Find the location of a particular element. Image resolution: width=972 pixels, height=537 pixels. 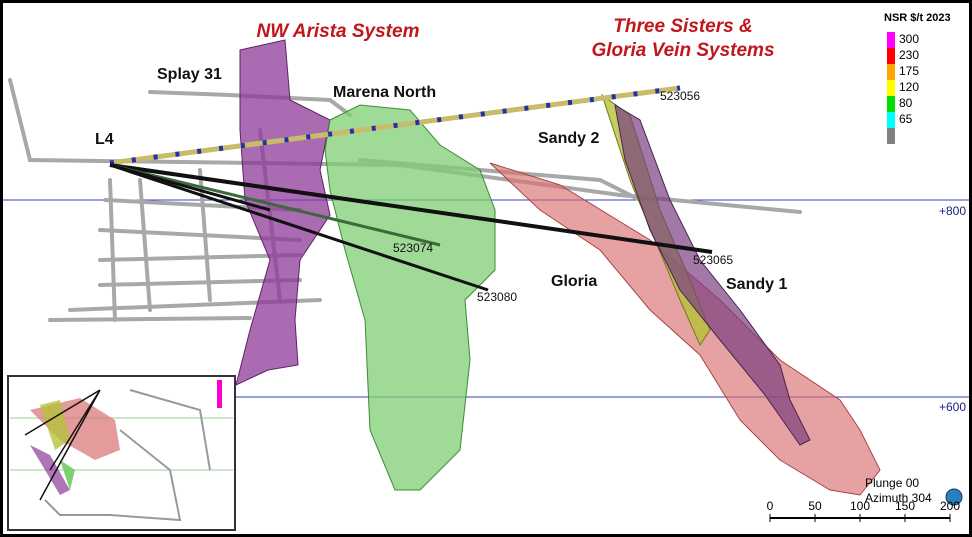

legend: 300 230 175 120 80 65 is located at coordinates (903, 88).